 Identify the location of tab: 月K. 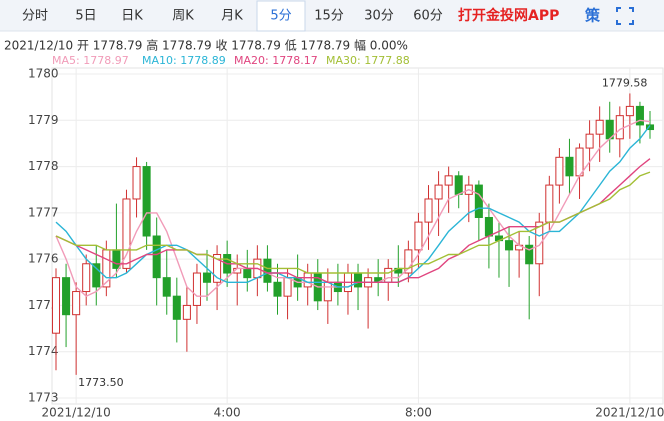
(232, 16).